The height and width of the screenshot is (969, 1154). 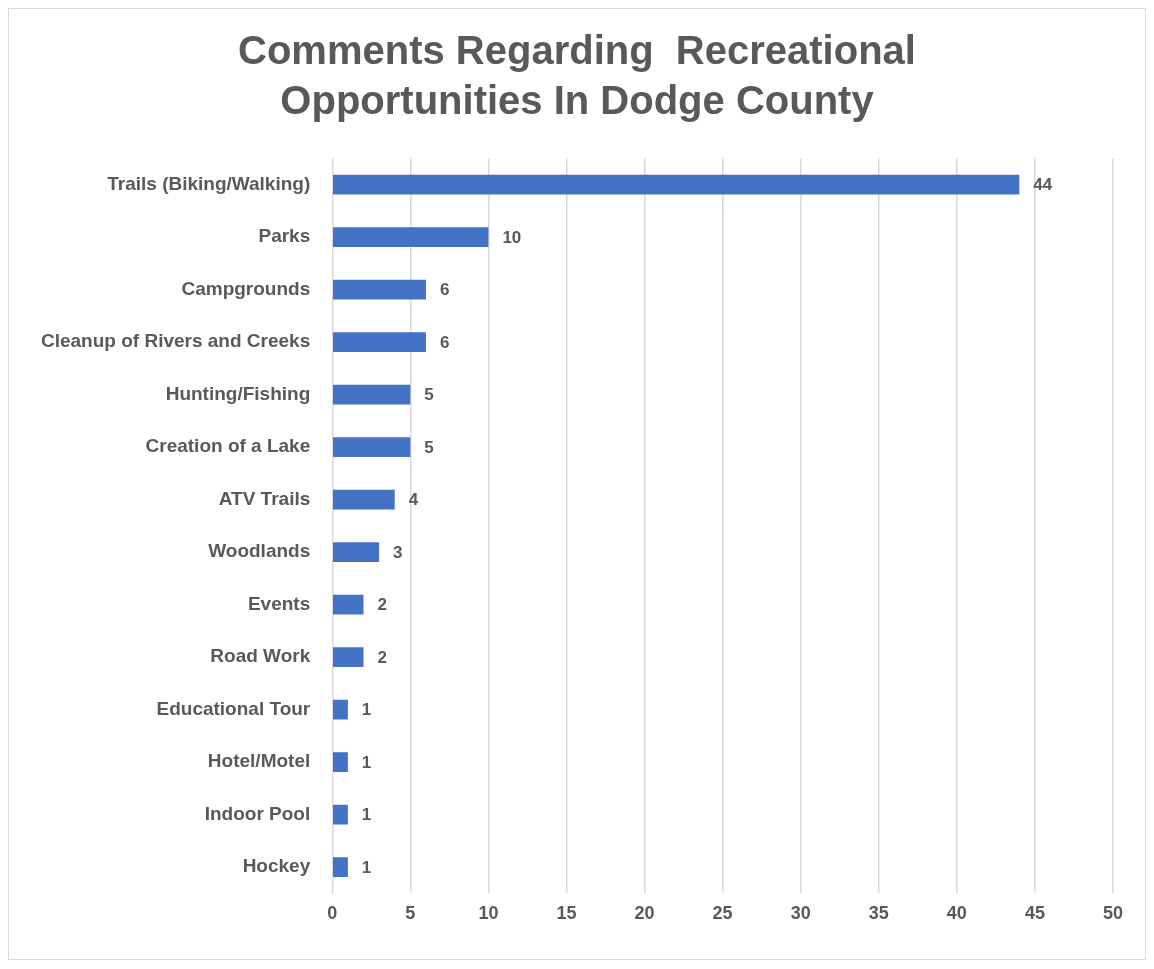 What do you see at coordinates (284, 236) in the screenshot?
I see `y-tick-label: Parks` at bounding box center [284, 236].